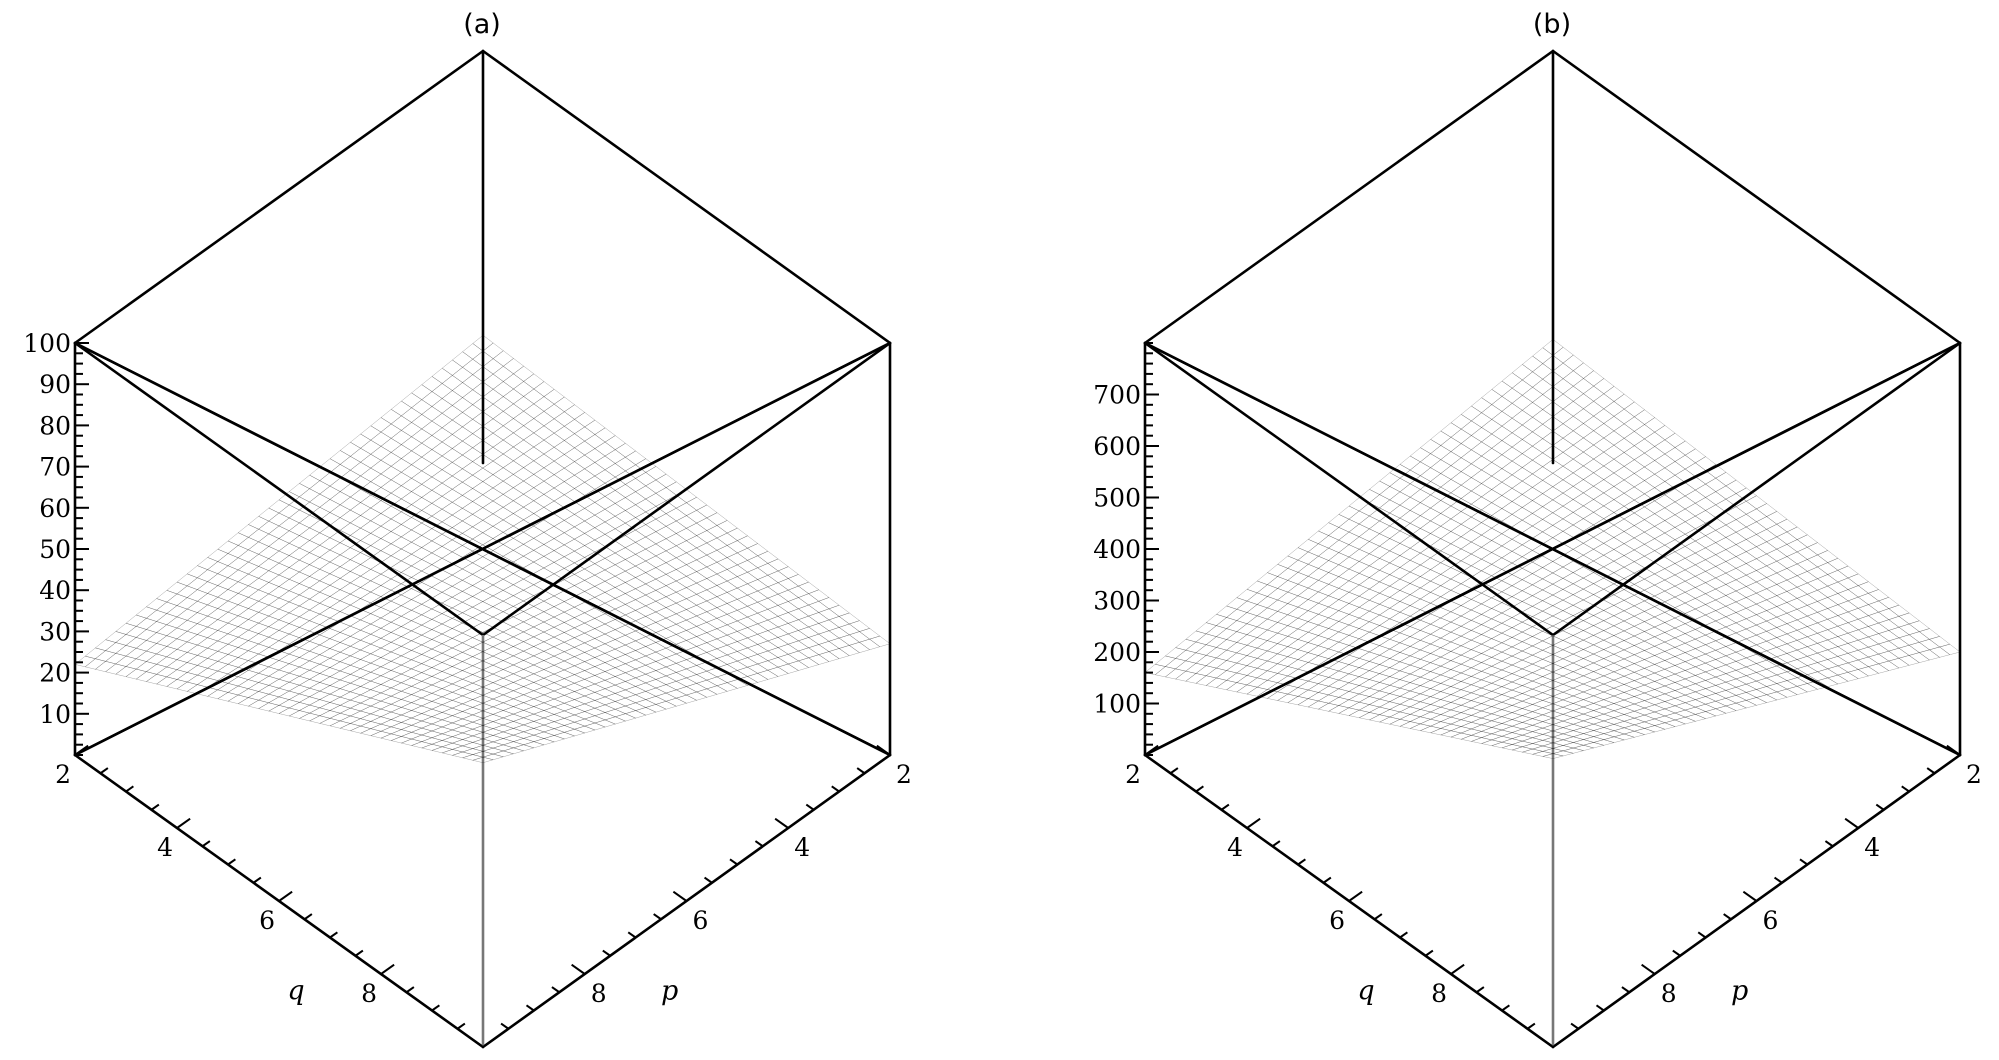  What do you see at coordinates (410, 990) in the screenshot?
I see `q-tick-mark` at bounding box center [410, 990].